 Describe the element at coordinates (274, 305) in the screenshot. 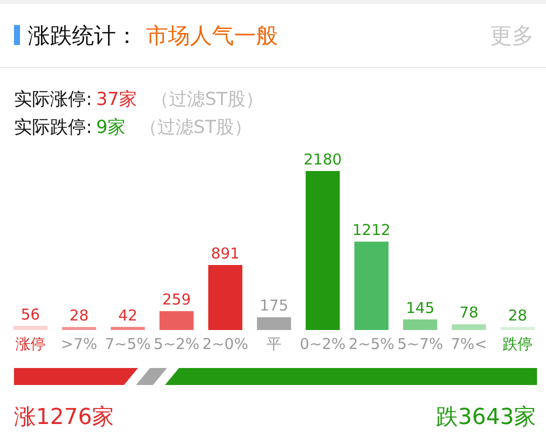

I see `data-label: 175` at that location.